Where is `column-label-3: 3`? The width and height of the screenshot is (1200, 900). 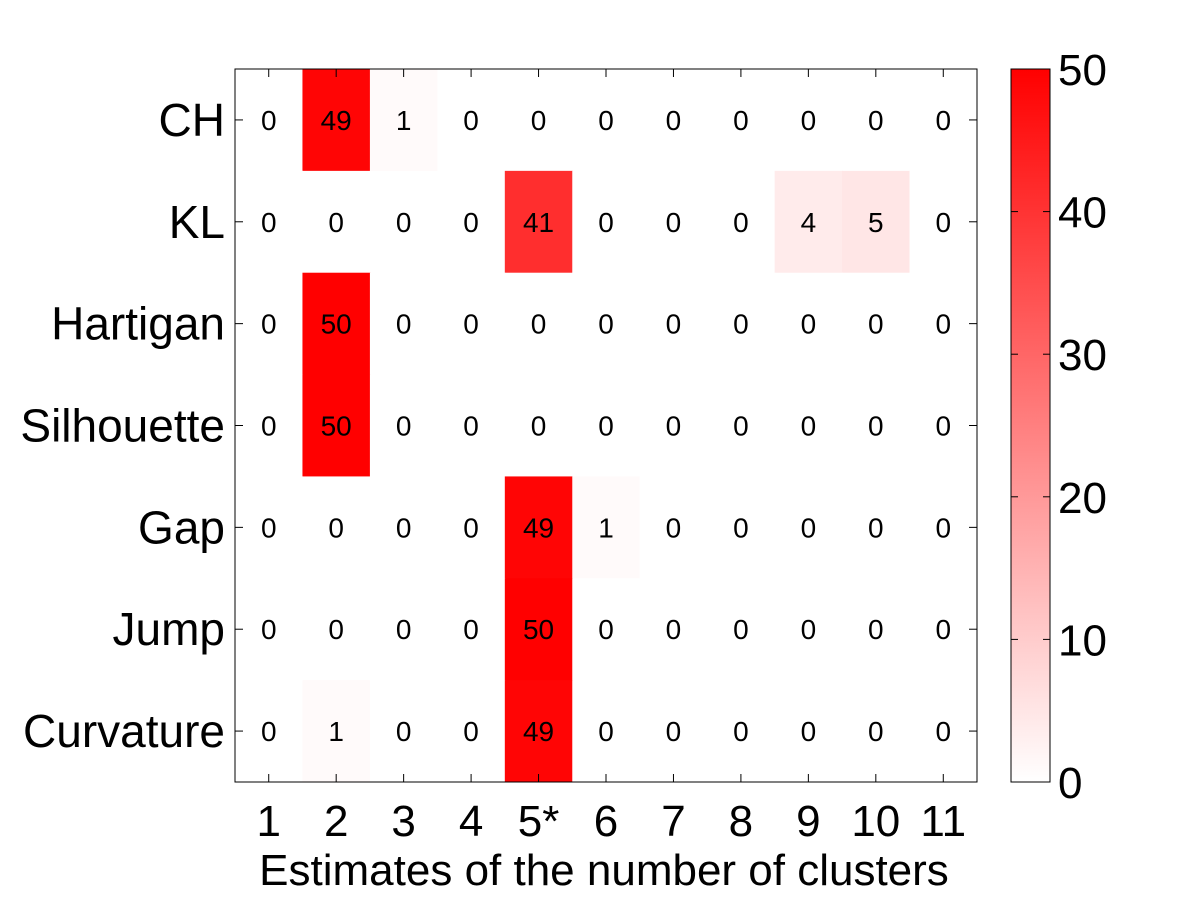 column-label-3: 3 is located at coordinates (403, 821).